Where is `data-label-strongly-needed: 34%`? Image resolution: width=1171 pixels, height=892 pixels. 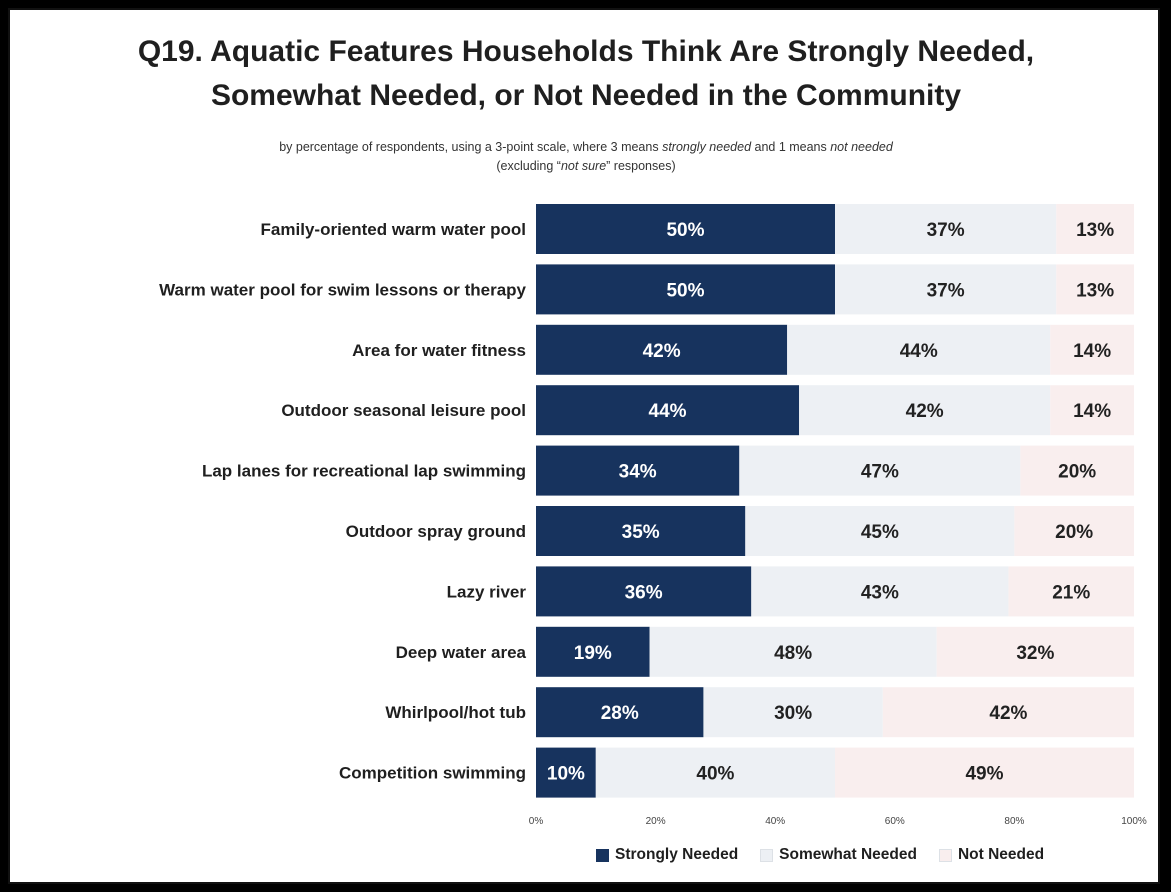 data-label-strongly-needed: 34% is located at coordinates (638, 472).